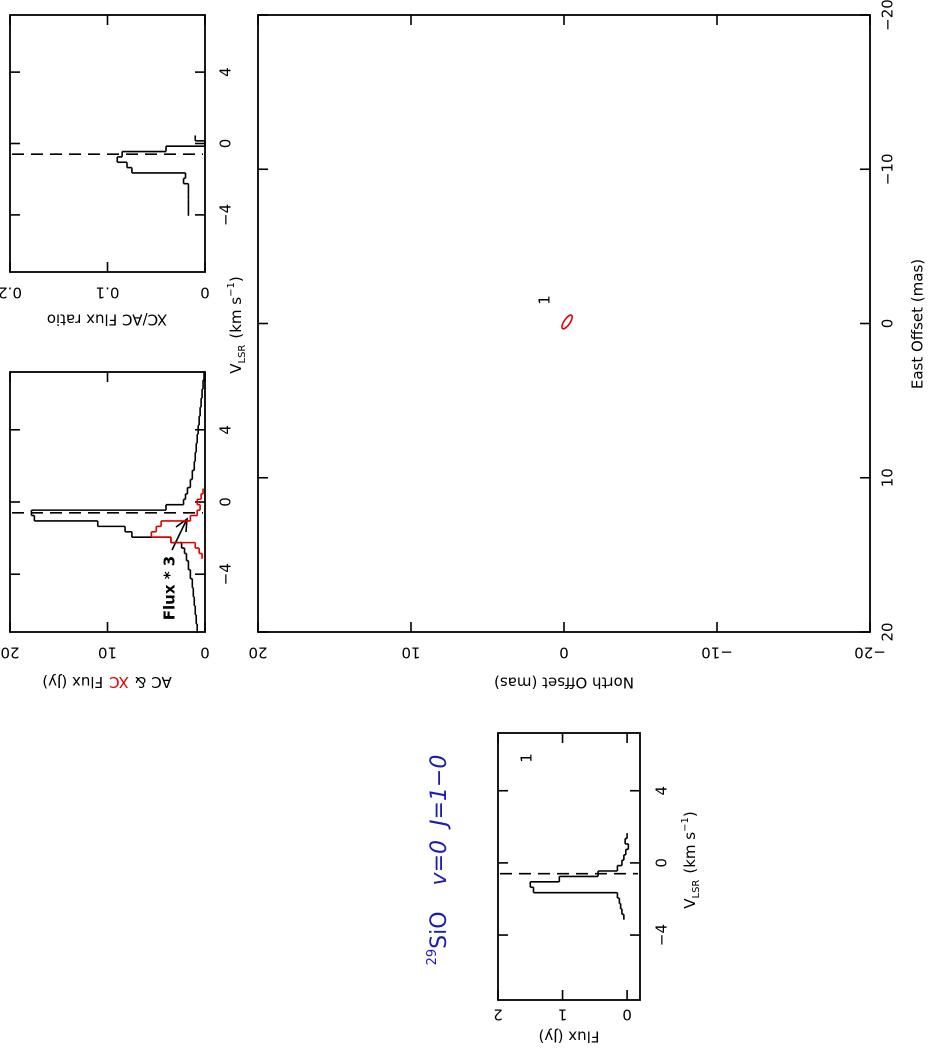 The width and height of the screenshot is (931, 1048). What do you see at coordinates (119, 683) in the screenshot?
I see `label-part: XC` at bounding box center [119, 683].